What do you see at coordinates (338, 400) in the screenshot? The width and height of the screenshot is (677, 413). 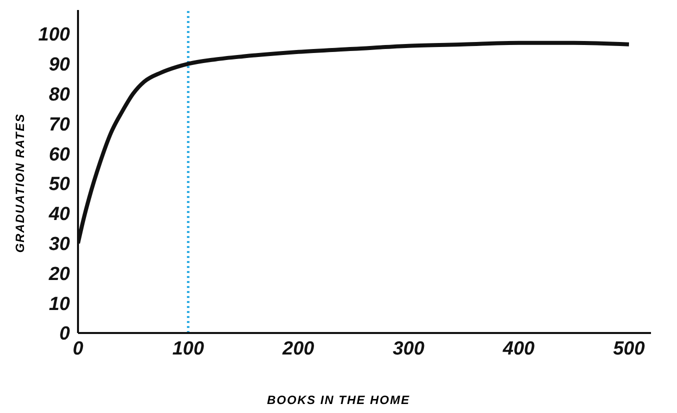 I see `x-axis-title: BOOKS IN THE HOME` at bounding box center [338, 400].